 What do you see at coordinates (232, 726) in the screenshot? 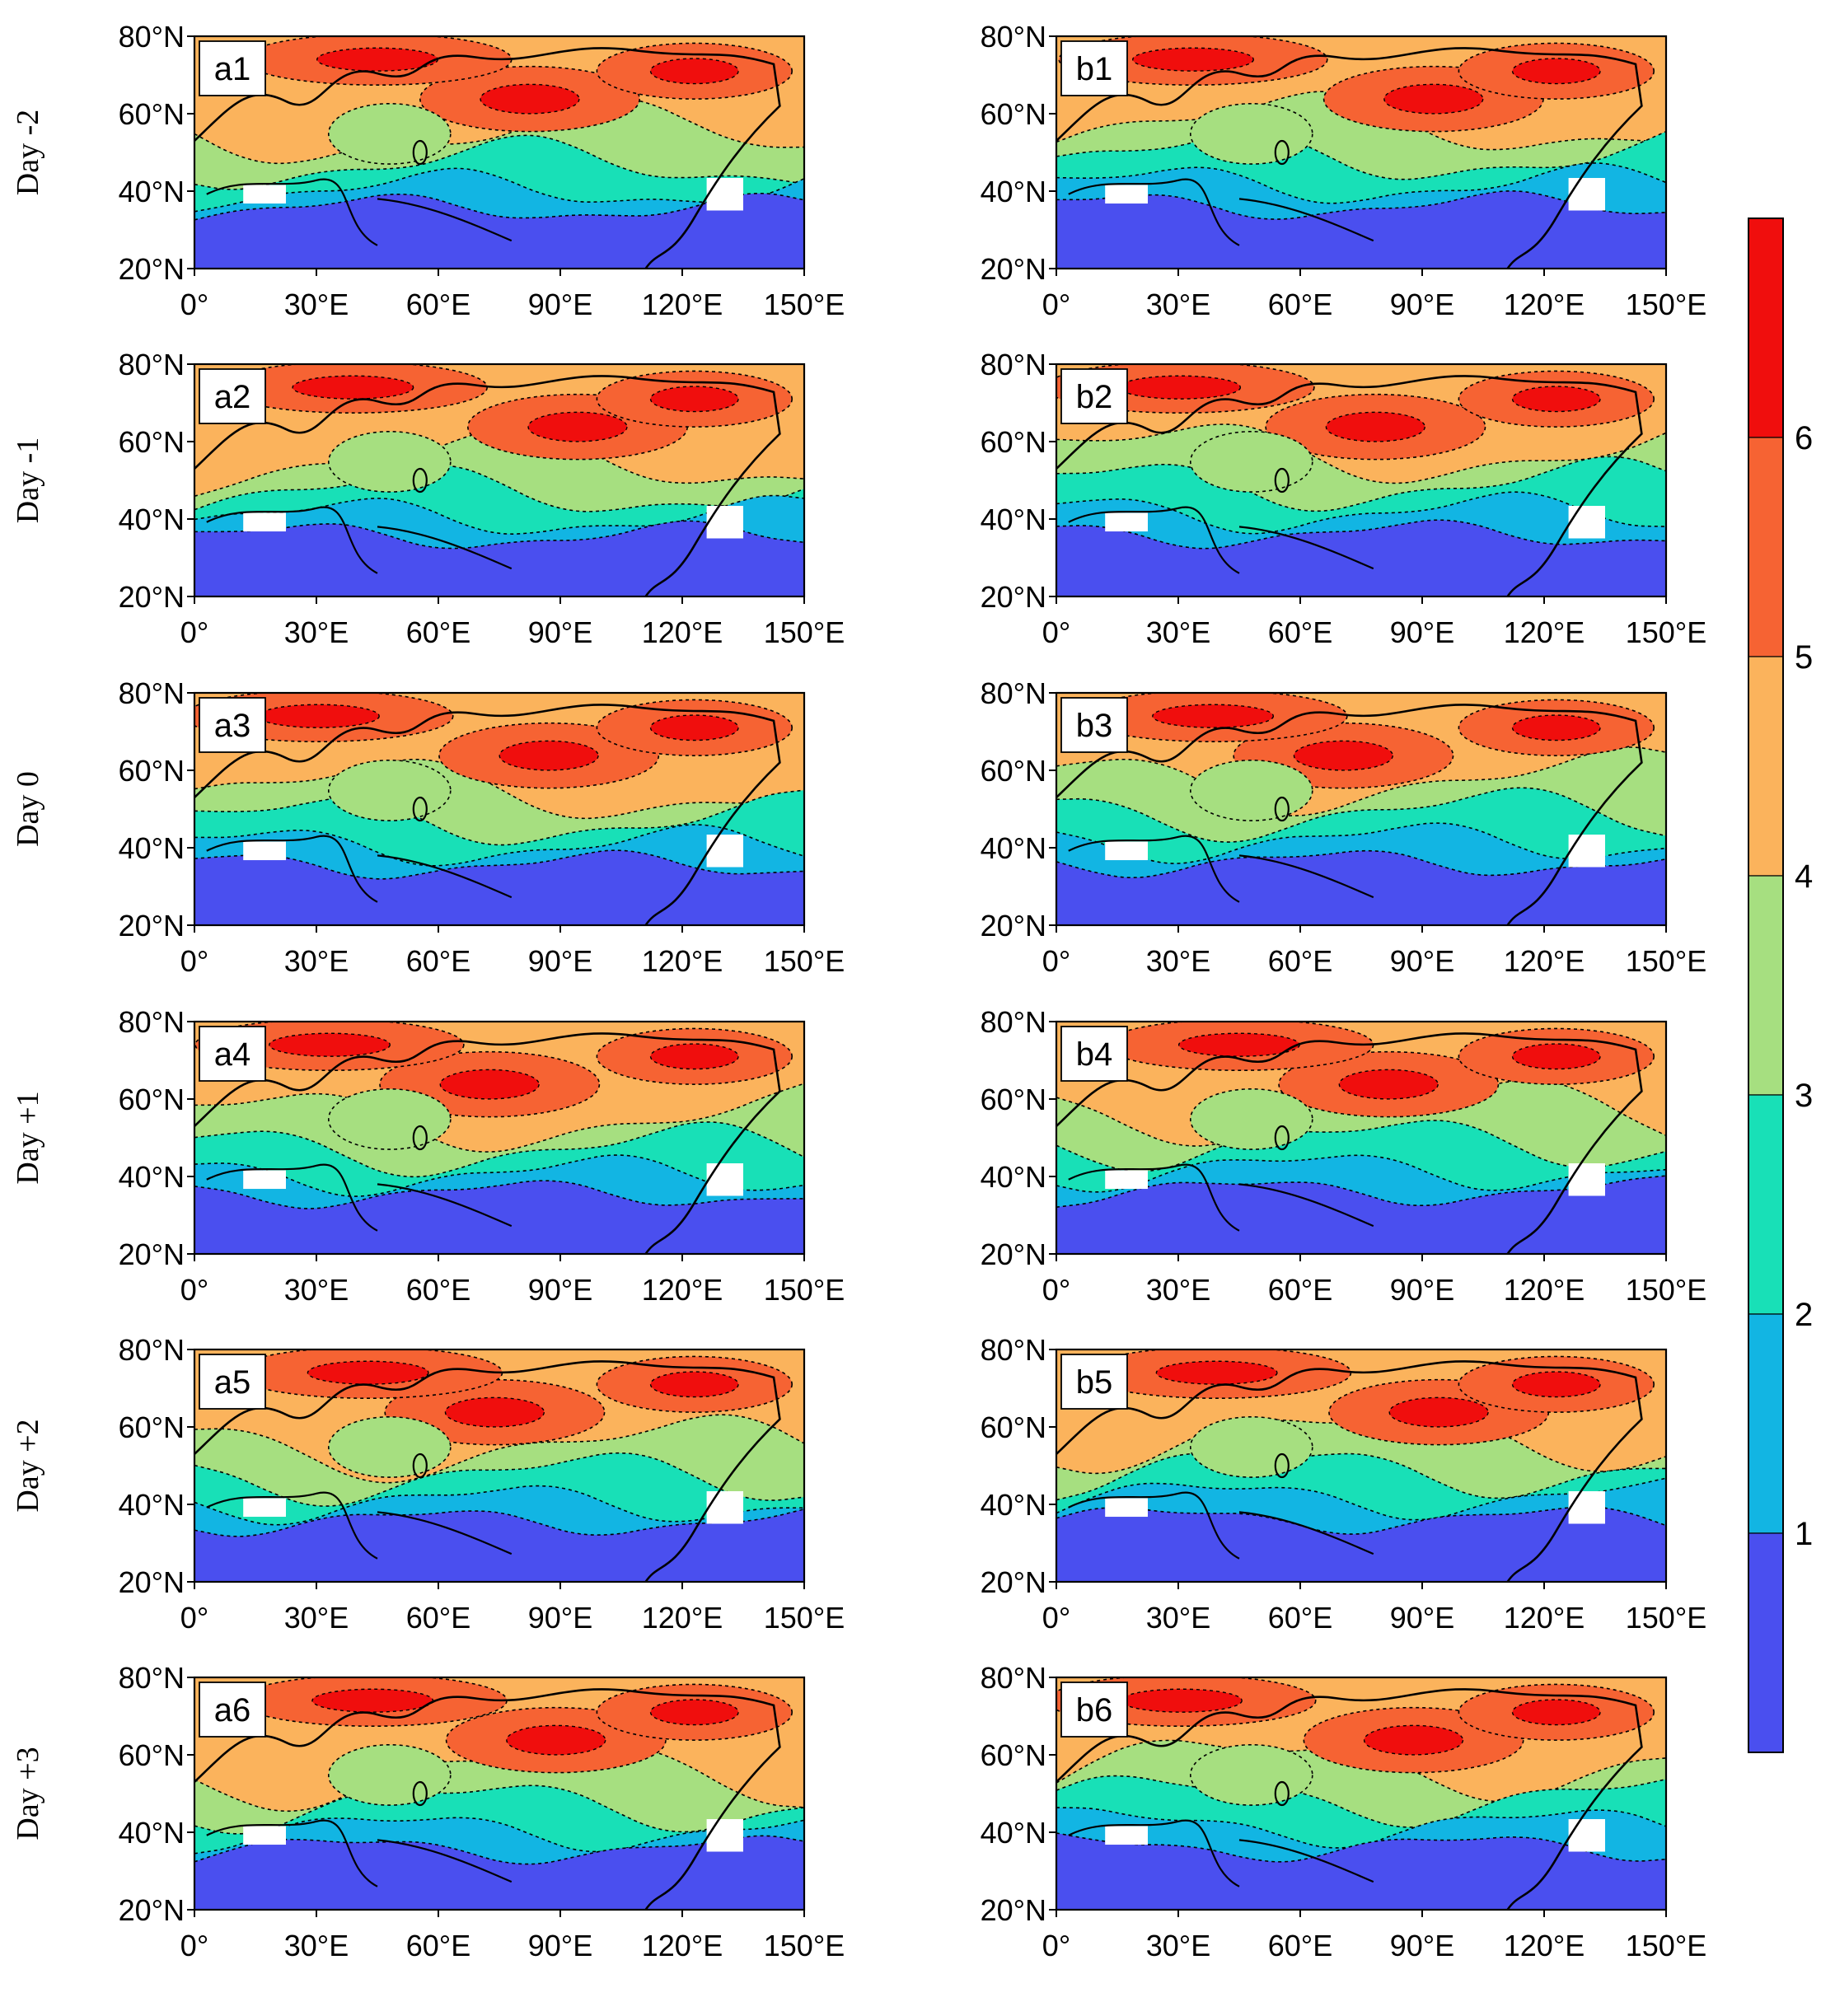
I see `panel-label: a3` at bounding box center [232, 726].